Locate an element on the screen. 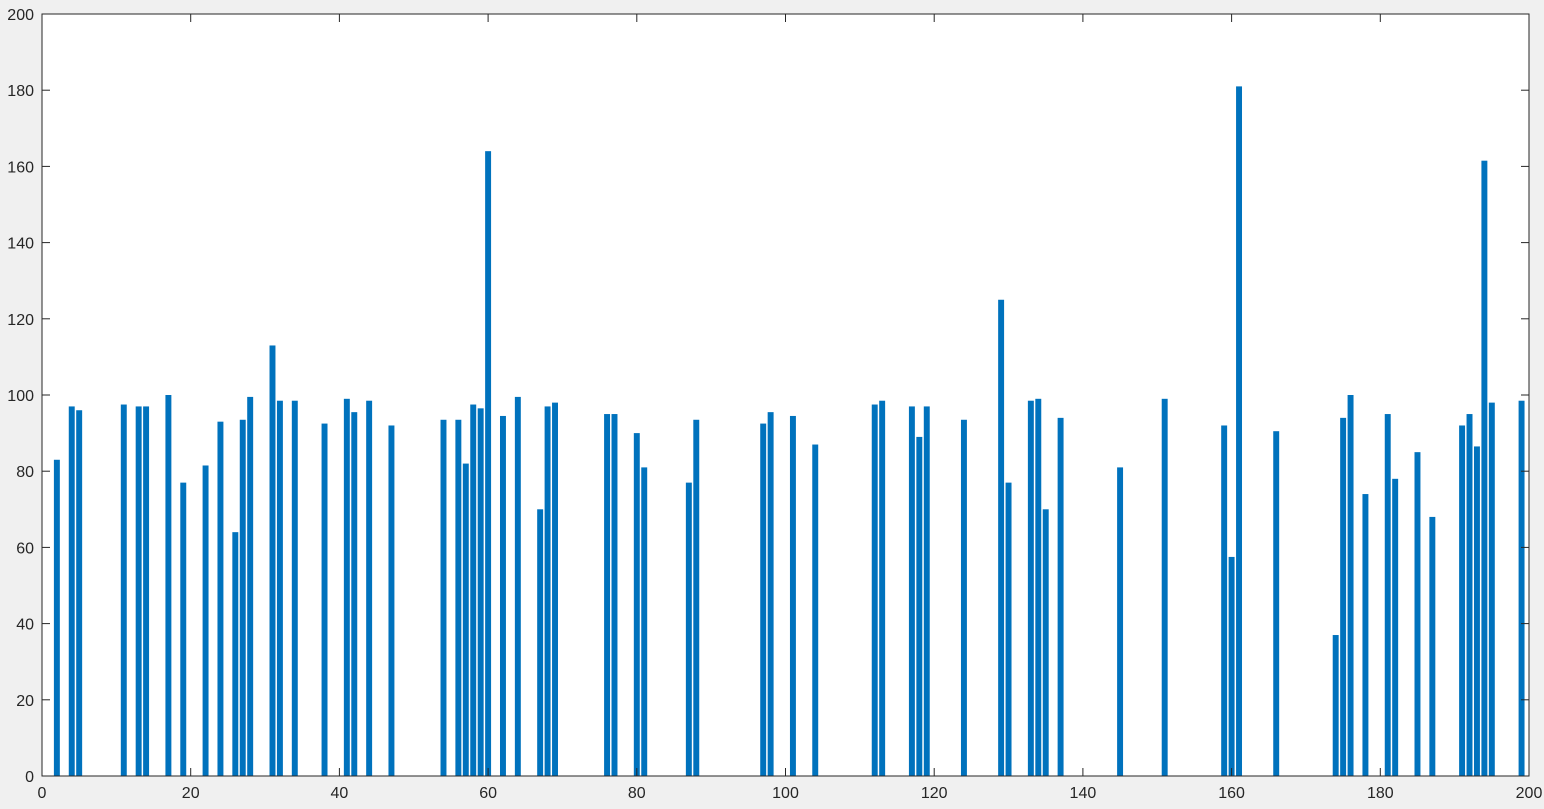 The width and height of the screenshot is (1544, 809). y-tick-label: 140 is located at coordinates (20, 244).